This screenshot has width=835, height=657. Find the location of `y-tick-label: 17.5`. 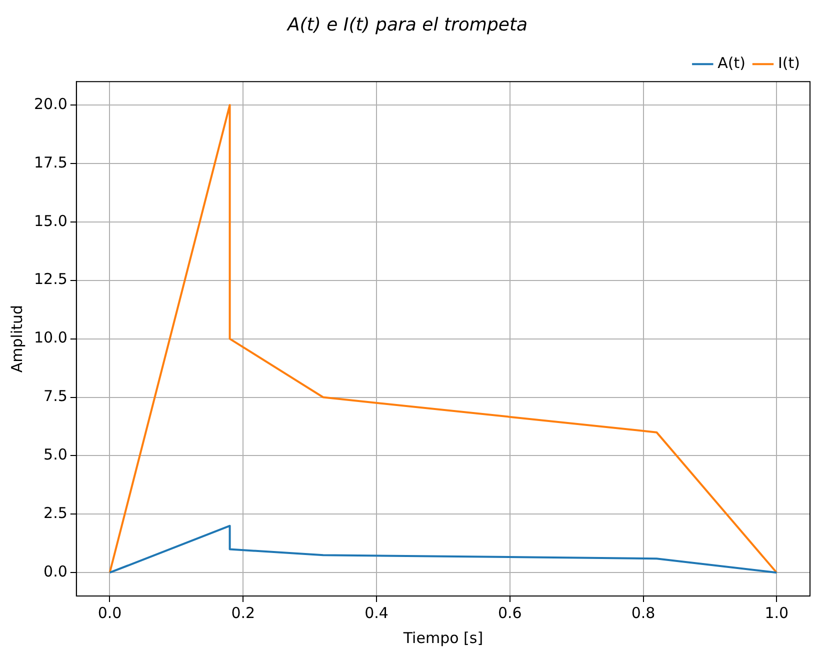

y-tick-label: 17.5 is located at coordinates (51, 162).